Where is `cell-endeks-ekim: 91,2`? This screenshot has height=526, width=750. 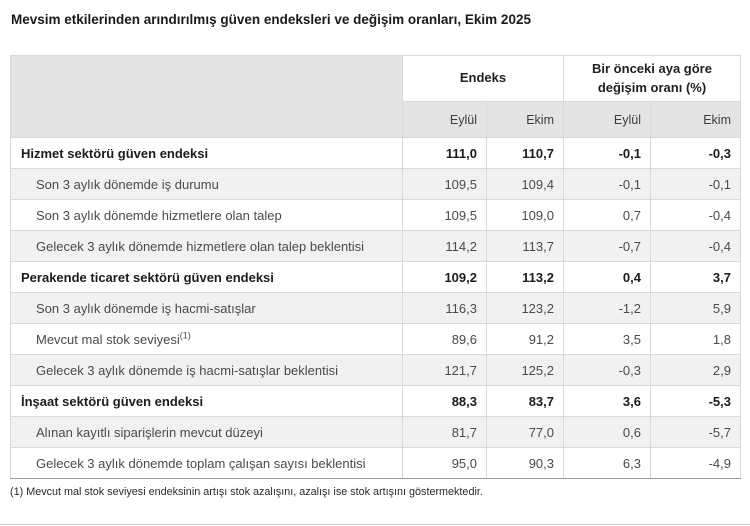
cell-endeks-ekim: 91,2 is located at coordinates (525, 339).